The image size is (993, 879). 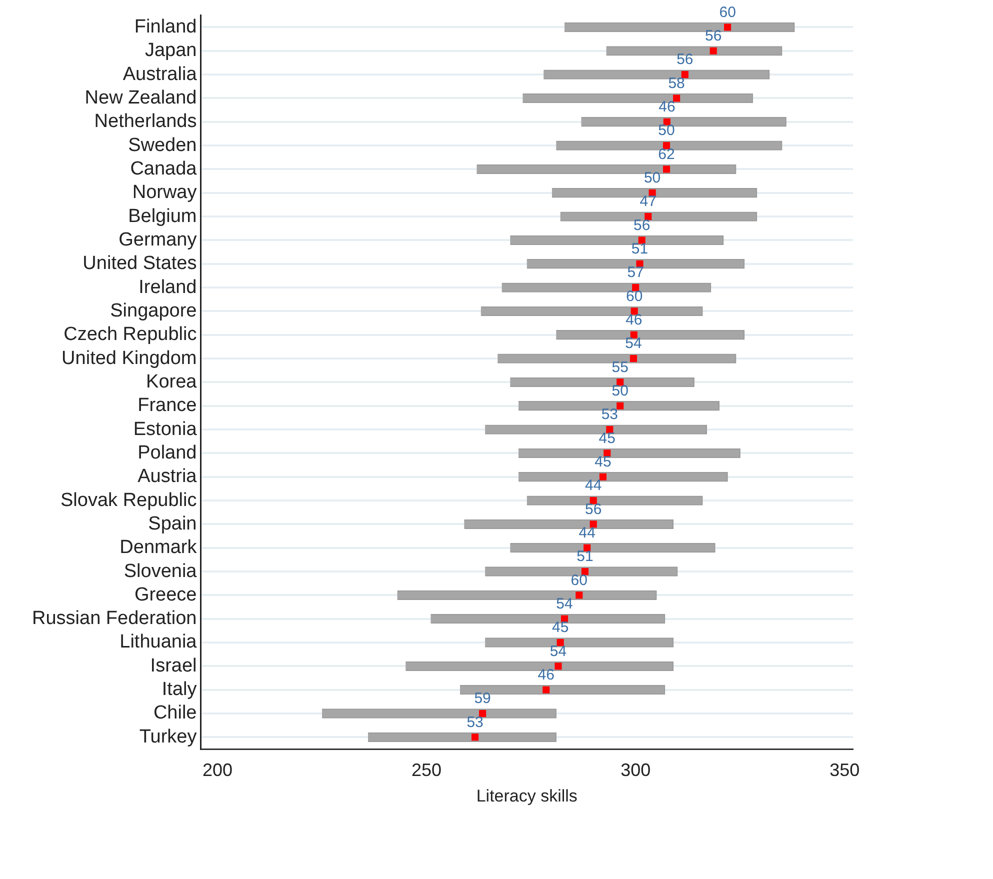 I want to click on x-tick-label: 250, so click(x=427, y=770).